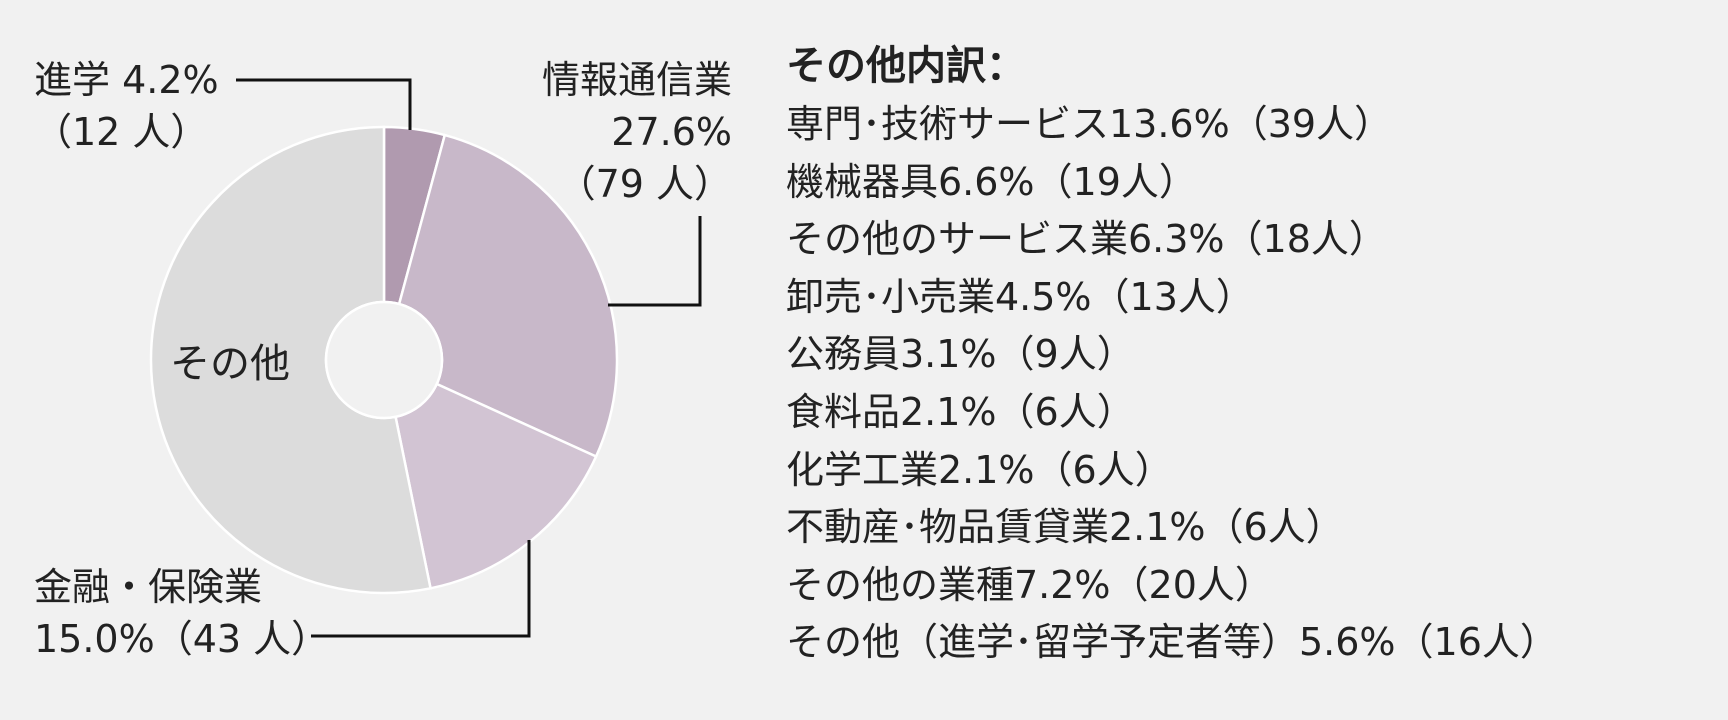  What do you see at coordinates (1089, 124) in the screenshot?
I see `breakdown-item: 専門･技術サービス13.6%（39人）` at bounding box center [1089, 124].